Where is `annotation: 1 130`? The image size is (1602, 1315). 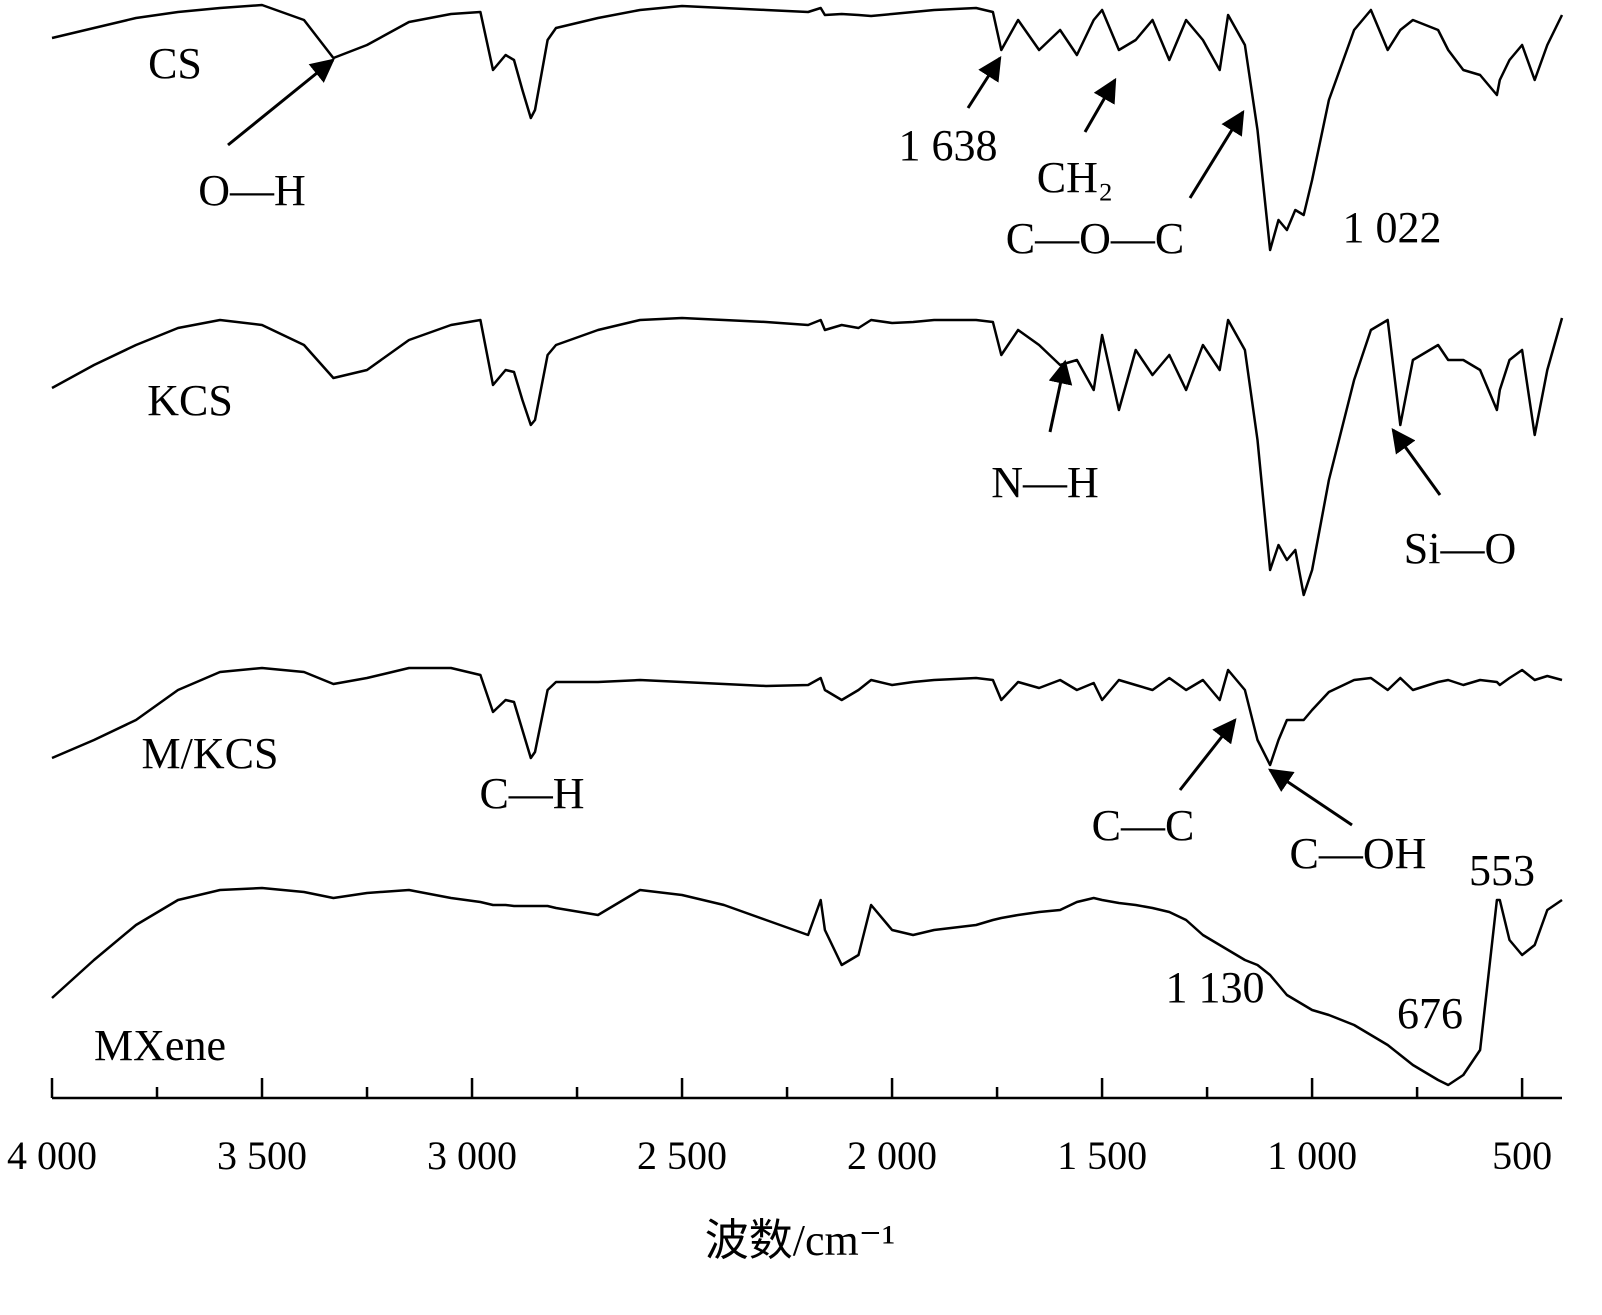 annotation: 1 130 is located at coordinates (1215, 987).